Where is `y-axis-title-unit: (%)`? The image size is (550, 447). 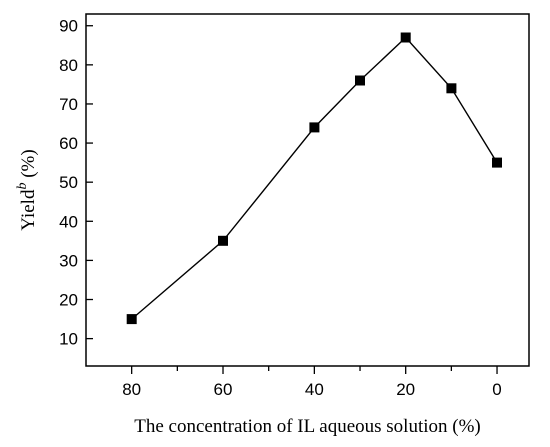 y-axis-title-unit: (%) is located at coordinates (28, 165).